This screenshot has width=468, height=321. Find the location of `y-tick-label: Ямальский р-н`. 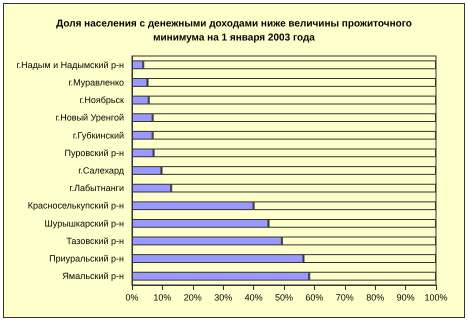

y-tick-label: Ямальский р-н is located at coordinates (93, 276).